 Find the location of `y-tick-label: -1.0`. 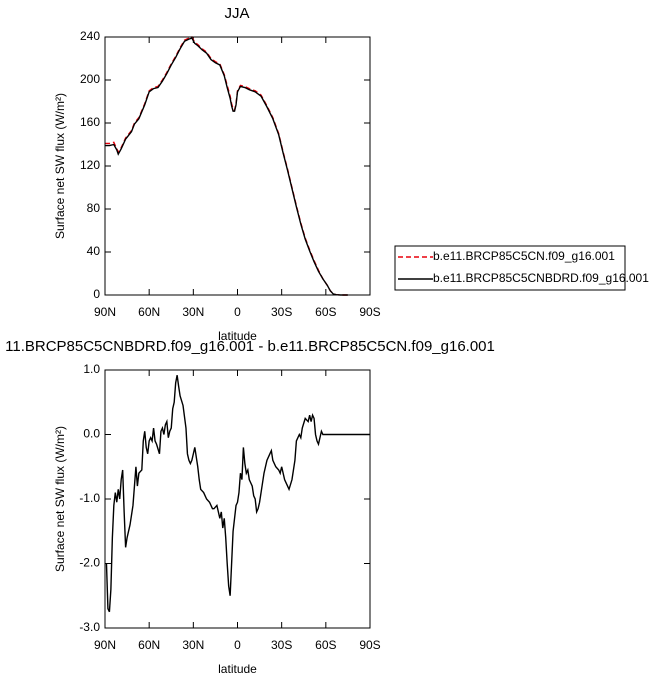

y-tick-label: -1.0 is located at coordinates (89, 498).